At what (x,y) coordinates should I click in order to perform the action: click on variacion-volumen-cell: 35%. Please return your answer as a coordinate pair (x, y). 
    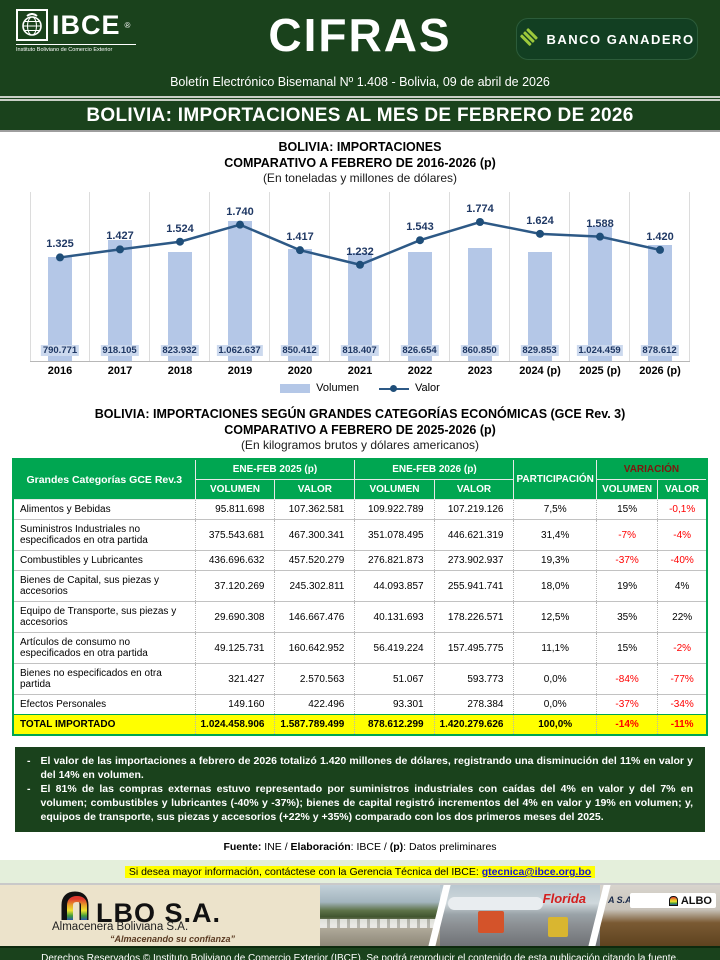
    Looking at the image, I should click on (627, 617).